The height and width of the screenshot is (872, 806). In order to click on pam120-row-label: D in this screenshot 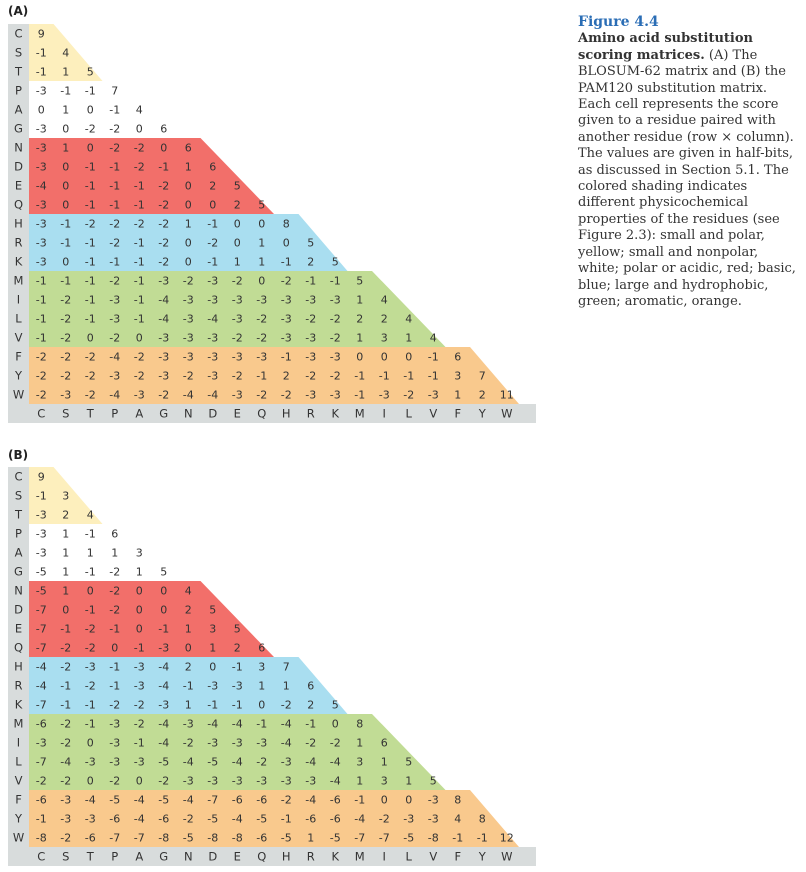, I will do `click(18, 610)`.